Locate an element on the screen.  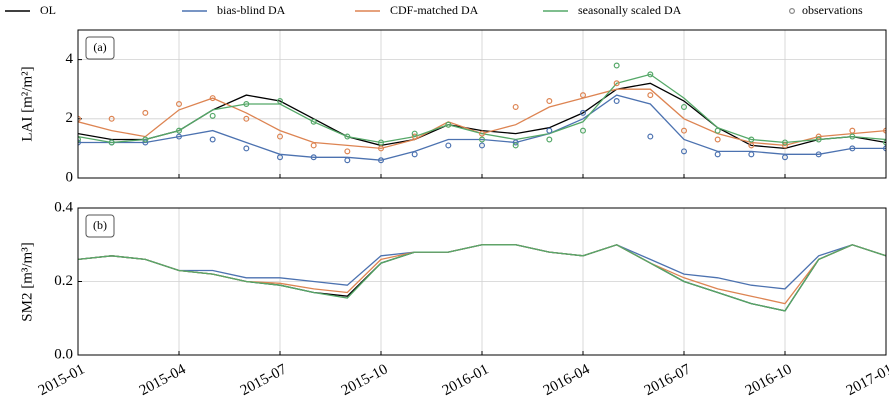
y-axis-label: LAI [m²/m²] is located at coordinates (27, 103).